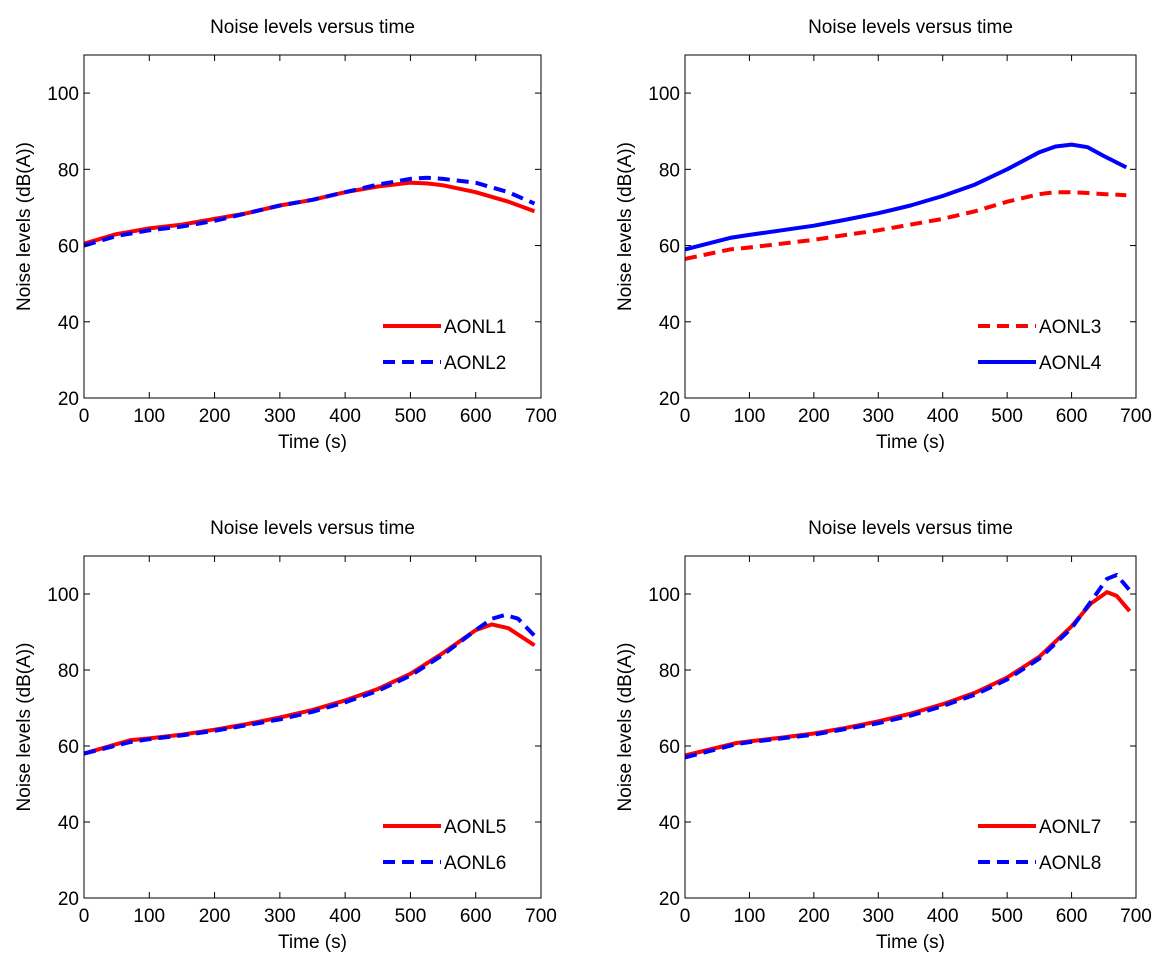 This screenshot has height=977, width=1169. What do you see at coordinates (475, 363) in the screenshot?
I see `legend-label-aonl2: AONL2` at bounding box center [475, 363].